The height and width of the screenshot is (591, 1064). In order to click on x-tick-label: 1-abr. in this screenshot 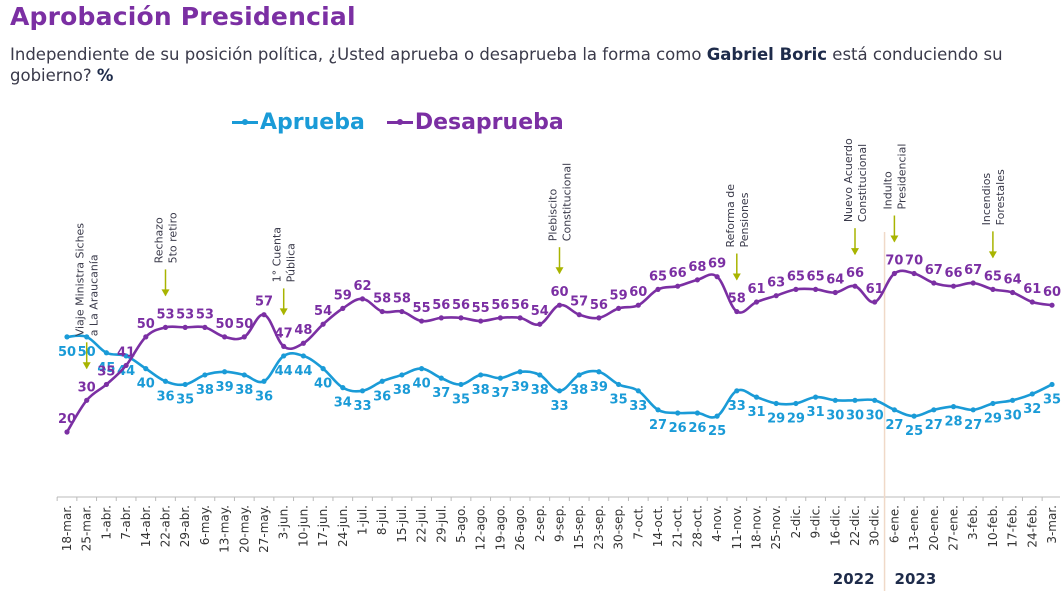, I will do `click(106, 522)`.